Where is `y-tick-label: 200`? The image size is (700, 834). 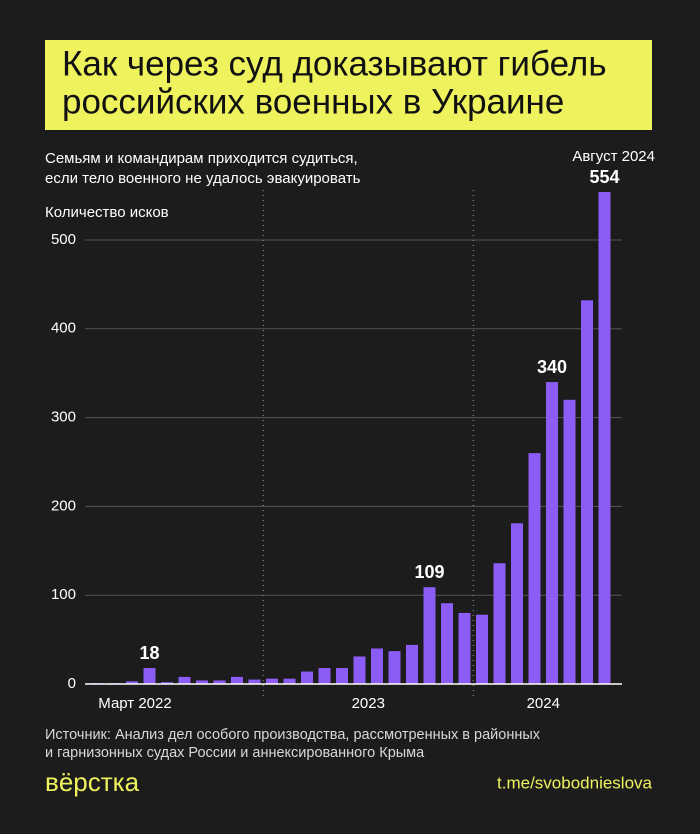 y-tick-label: 200 is located at coordinates (63, 505).